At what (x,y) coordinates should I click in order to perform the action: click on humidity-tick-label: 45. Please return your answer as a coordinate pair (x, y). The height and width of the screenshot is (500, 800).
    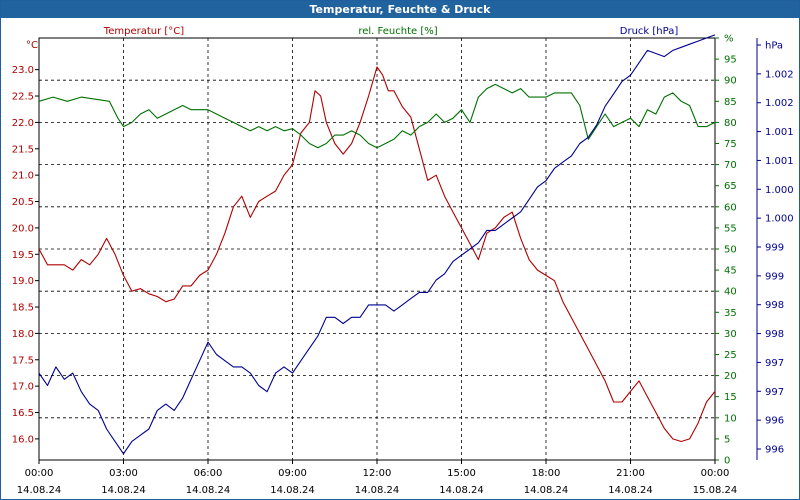
    Looking at the image, I should click on (730, 271).